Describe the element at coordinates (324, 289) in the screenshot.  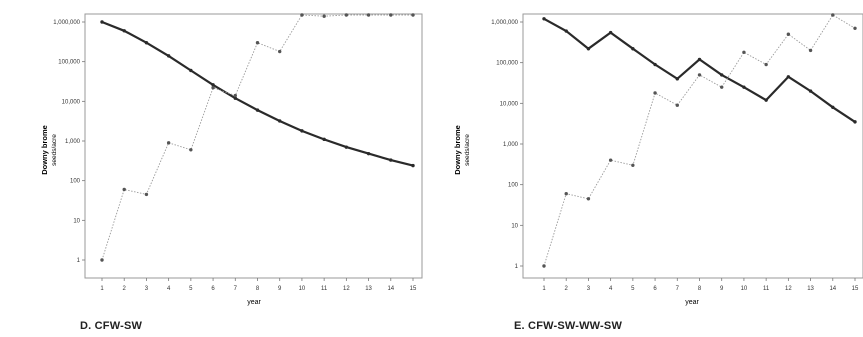
I see `x-tick-label: 11` at that location.